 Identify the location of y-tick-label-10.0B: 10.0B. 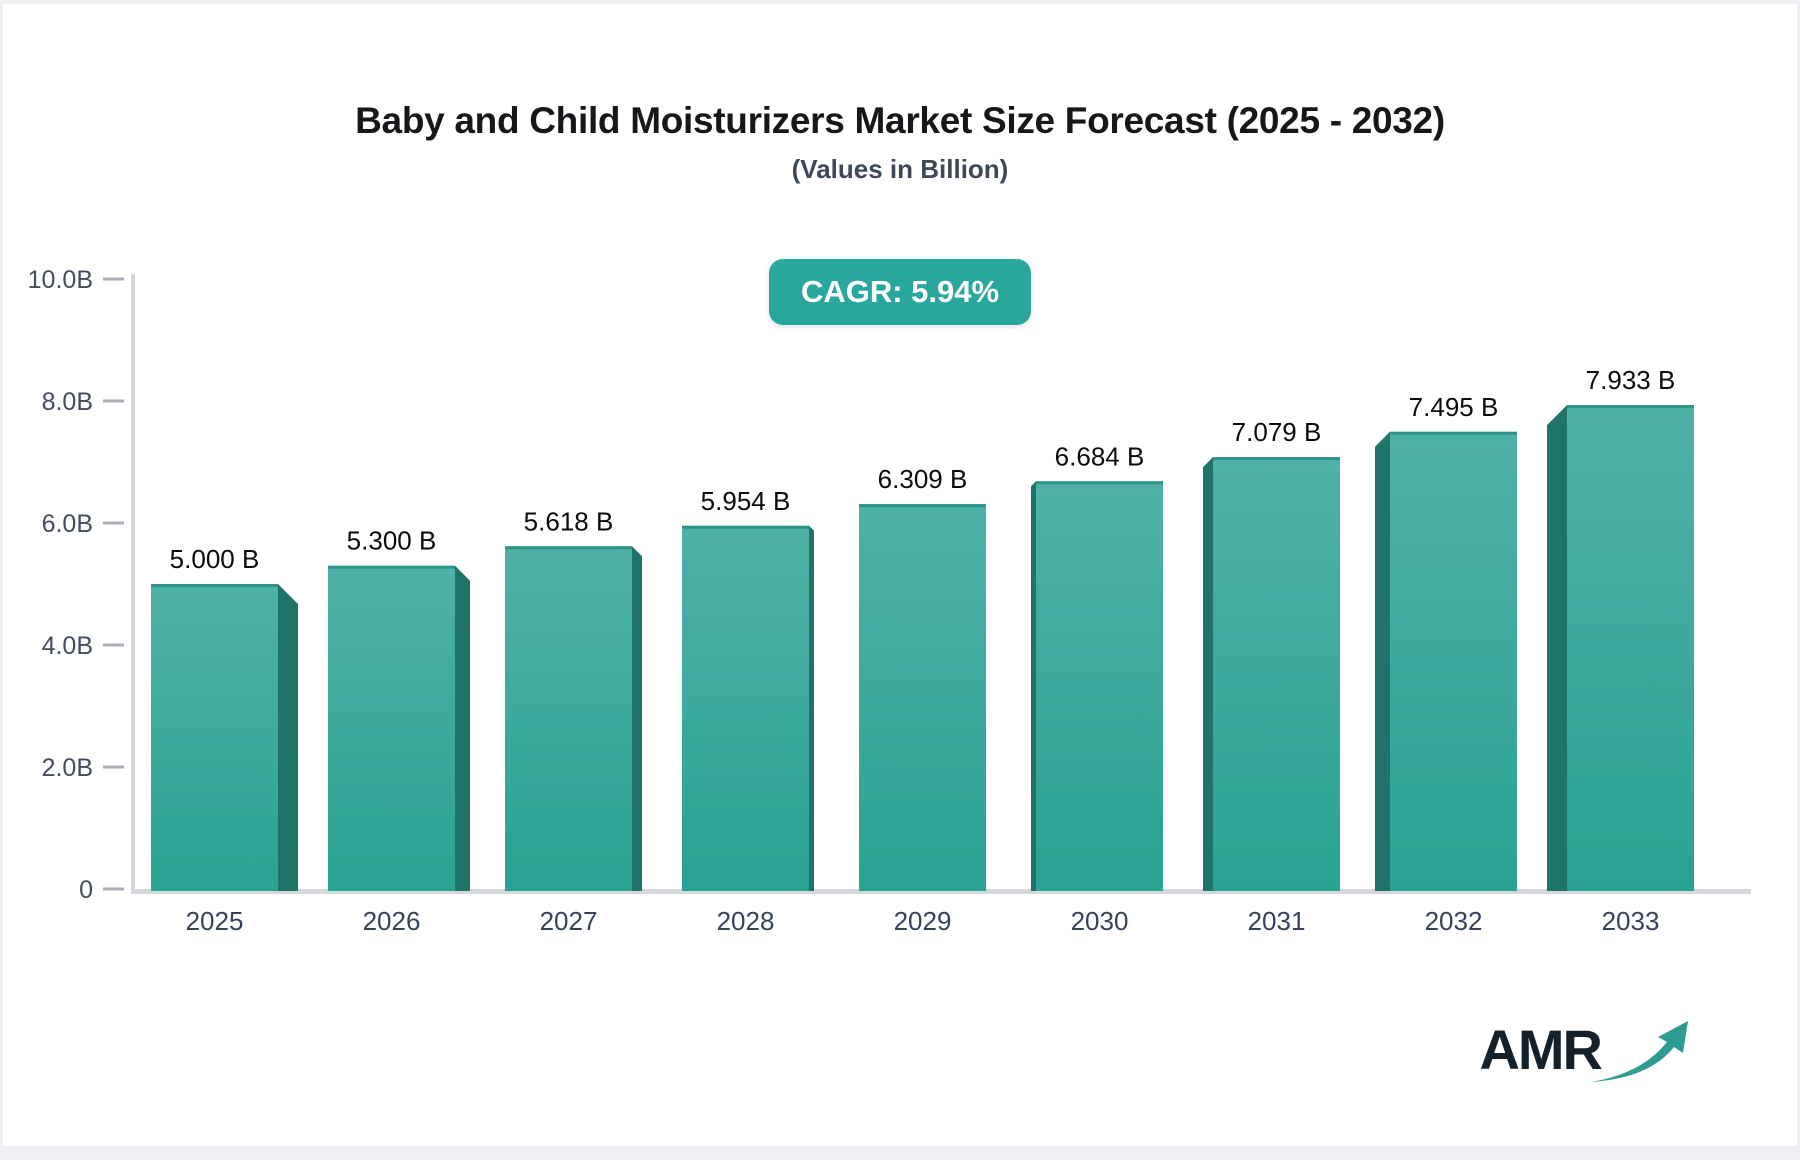
(60, 280).